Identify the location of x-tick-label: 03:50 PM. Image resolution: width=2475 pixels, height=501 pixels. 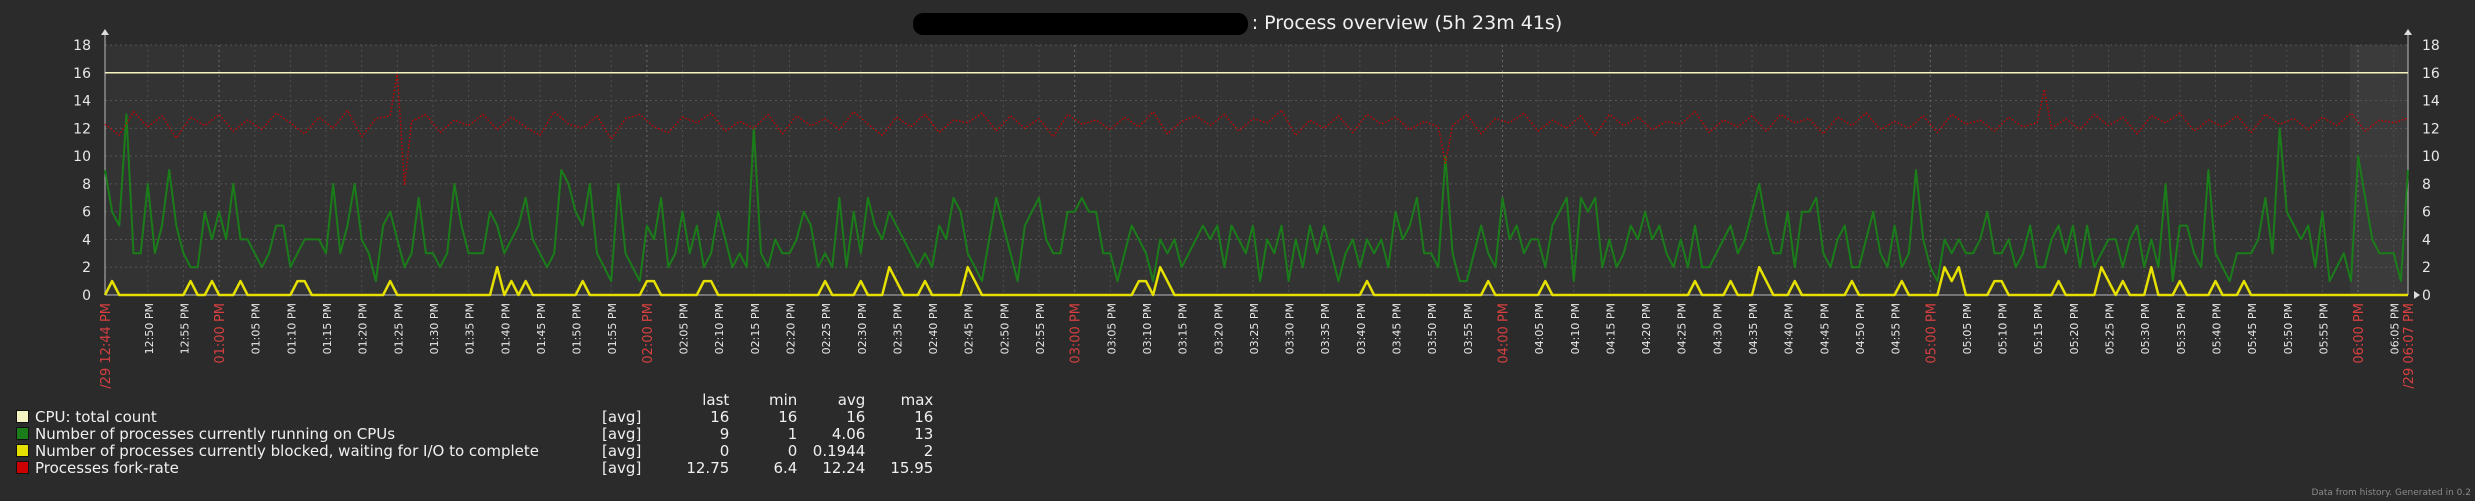
(1432, 328).